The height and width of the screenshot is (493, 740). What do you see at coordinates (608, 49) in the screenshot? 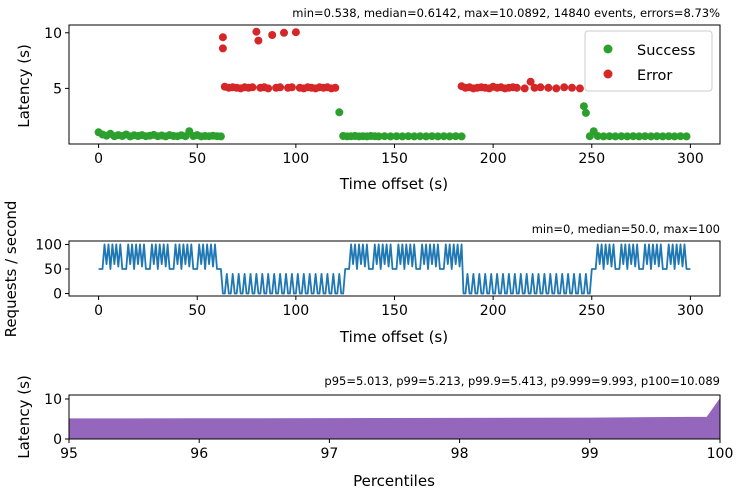
I see `legend-success-marker` at bounding box center [608, 49].